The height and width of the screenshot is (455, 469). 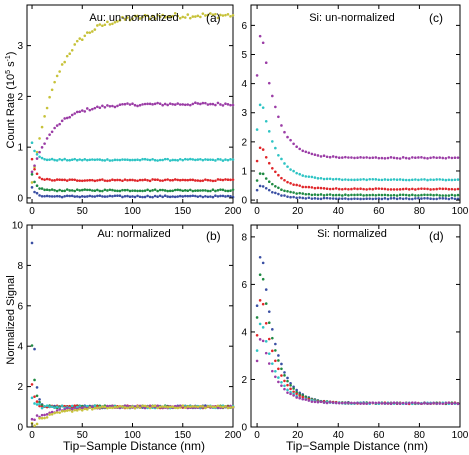 What do you see at coordinates (32, 435) in the screenshot?
I see `x-tick-label-b: 0` at bounding box center [32, 435].